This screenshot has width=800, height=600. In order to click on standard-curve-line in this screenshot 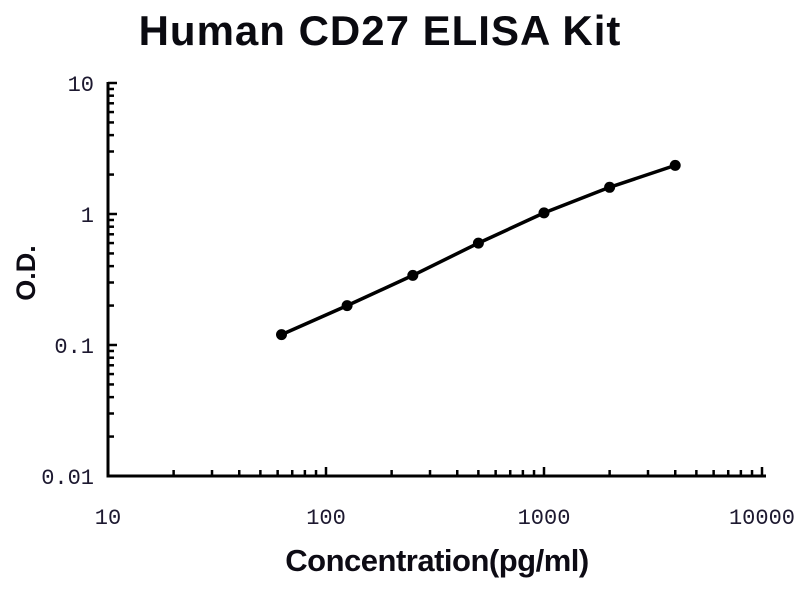, I will do `click(478, 250)`.